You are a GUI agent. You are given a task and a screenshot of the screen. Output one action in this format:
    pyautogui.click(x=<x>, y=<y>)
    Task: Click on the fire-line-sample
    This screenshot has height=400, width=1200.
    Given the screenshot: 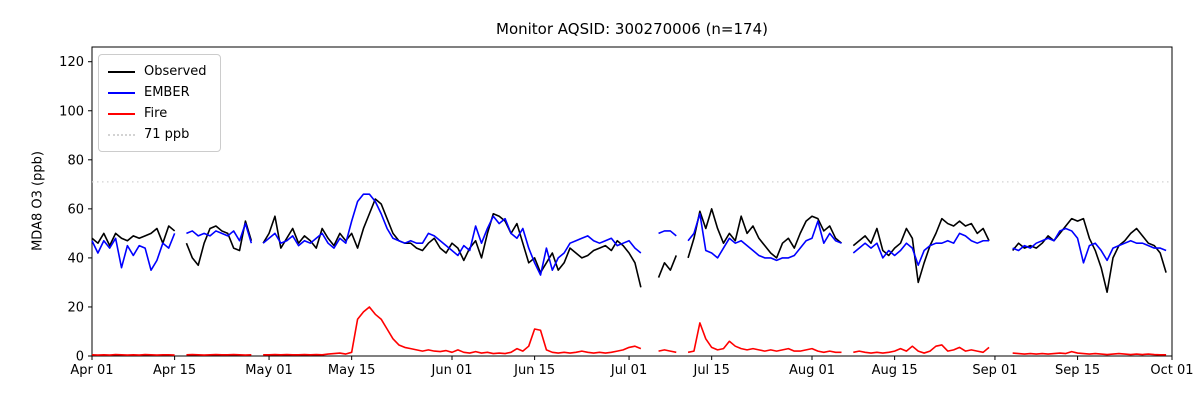 What is the action you would take?
    pyautogui.click(x=121, y=113)
    